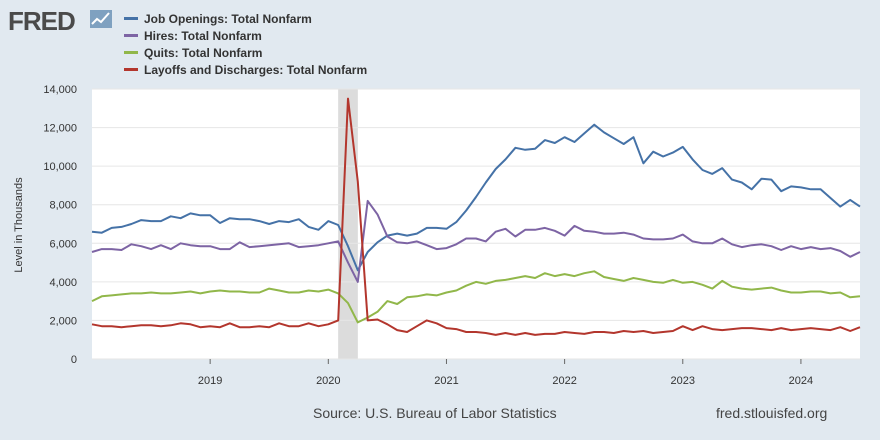 The width and height of the screenshot is (880, 440). What do you see at coordinates (60, 225) in the screenshot?
I see `y-axis-ticks: 0 2,000 4,000 6,000 8,000 10,000 12,000 14,000` at bounding box center [60, 225].